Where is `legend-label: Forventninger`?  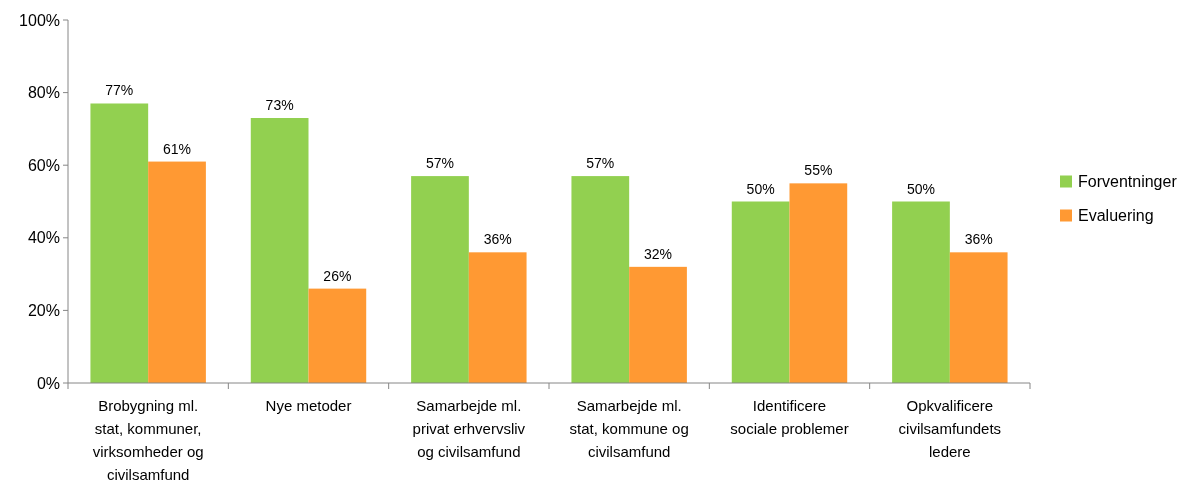 legend-label: Forventninger is located at coordinates (1128, 182).